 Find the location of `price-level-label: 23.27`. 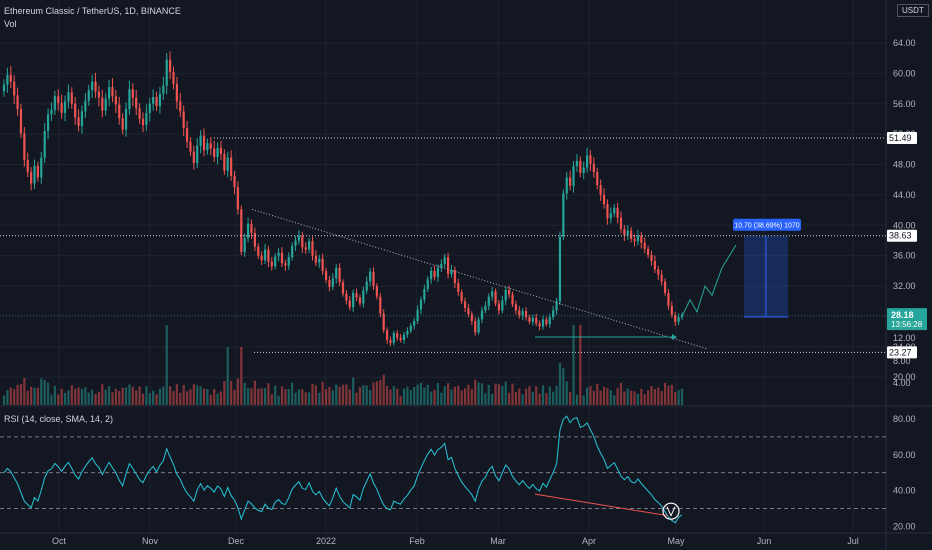

price-level-label: 23.27 is located at coordinates (900, 352).